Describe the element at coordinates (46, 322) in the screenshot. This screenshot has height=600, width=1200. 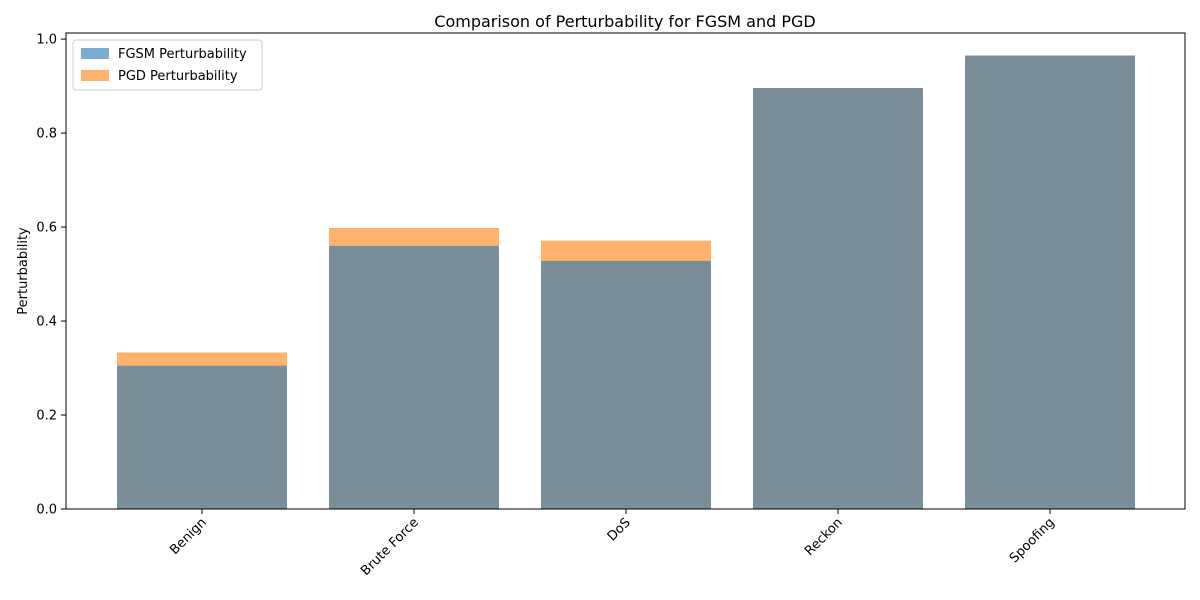
I see `y-tick-label: 0.4` at that location.